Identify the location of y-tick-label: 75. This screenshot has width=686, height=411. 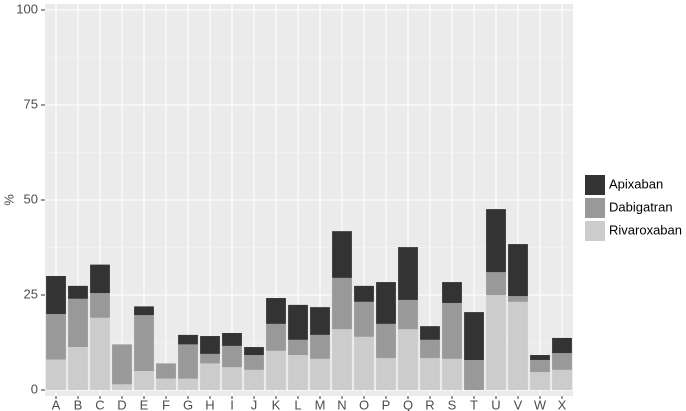
(31, 103).